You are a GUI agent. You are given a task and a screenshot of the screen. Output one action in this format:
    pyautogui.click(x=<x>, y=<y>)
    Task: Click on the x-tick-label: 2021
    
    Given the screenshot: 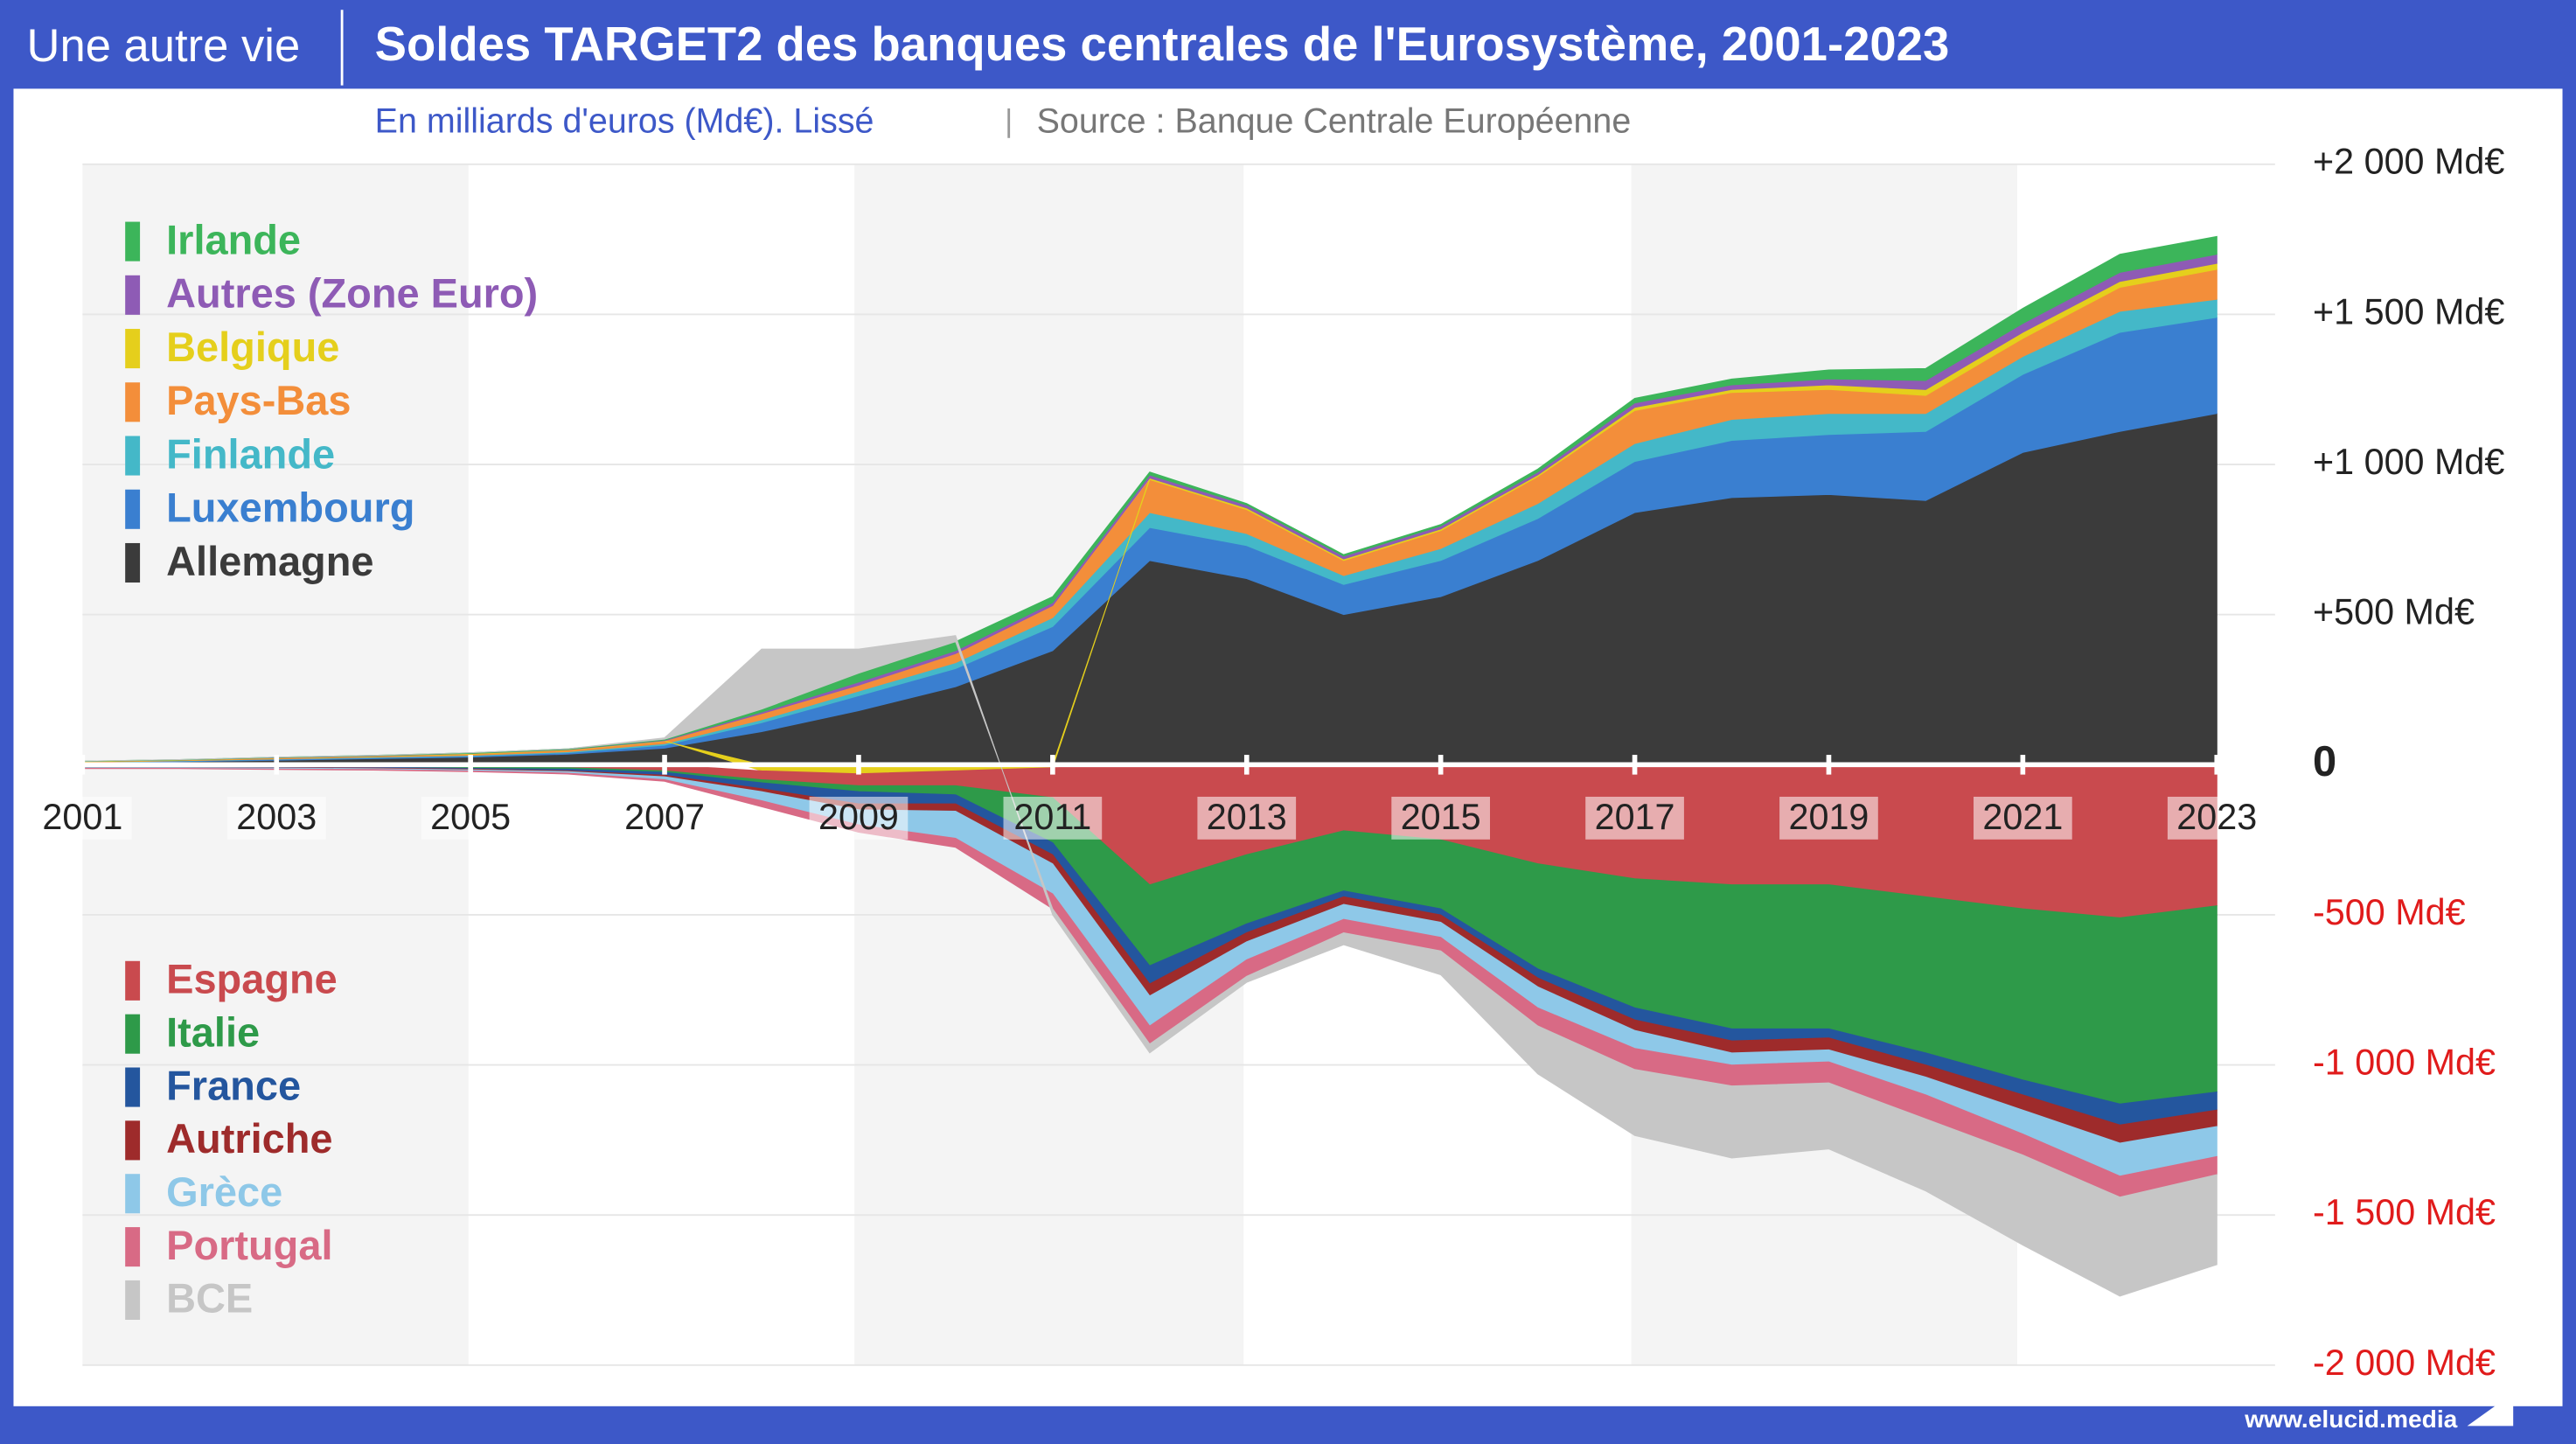 What is the action you would take?
    pyautogui.click(x=2022, y=817)
    